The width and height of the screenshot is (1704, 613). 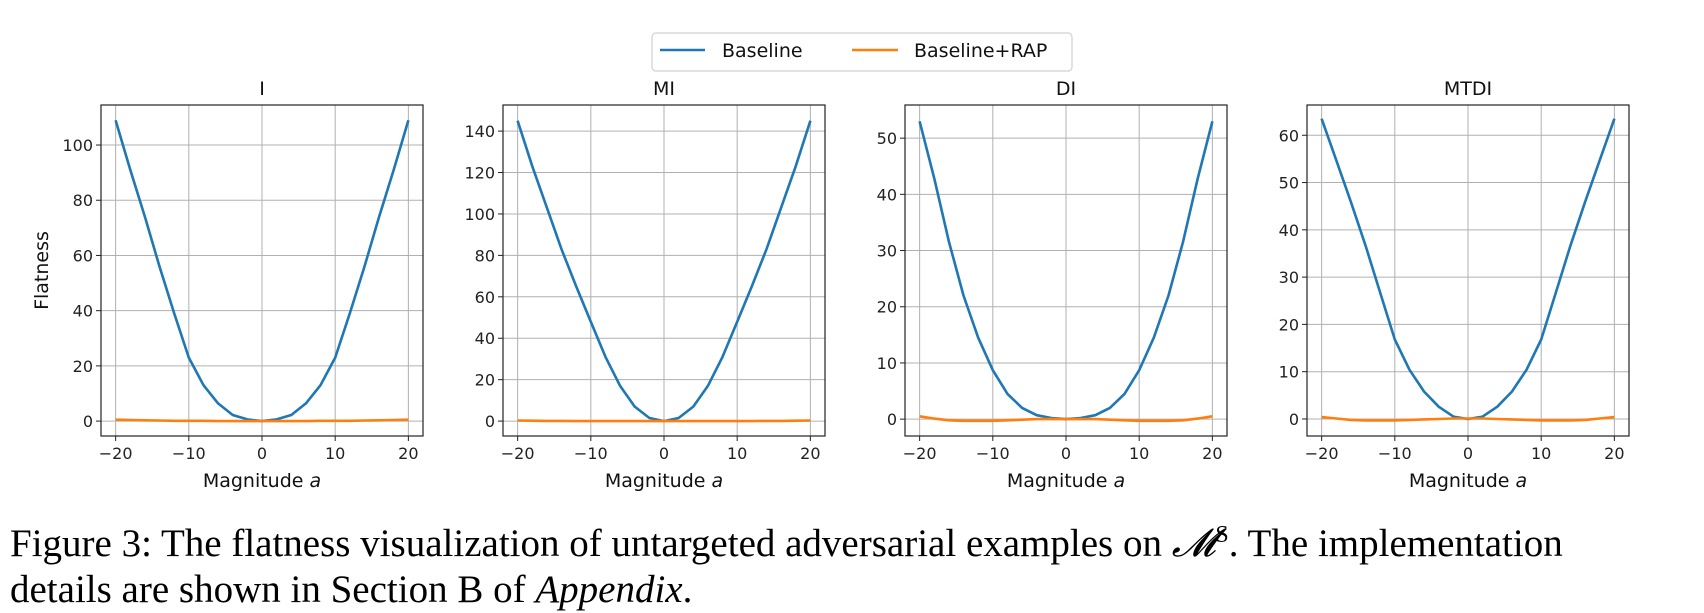 What do you see at coordinates (1222, 535) in the screenshot?
I see `math-superscript: S` at bounding box center [1222, 535].